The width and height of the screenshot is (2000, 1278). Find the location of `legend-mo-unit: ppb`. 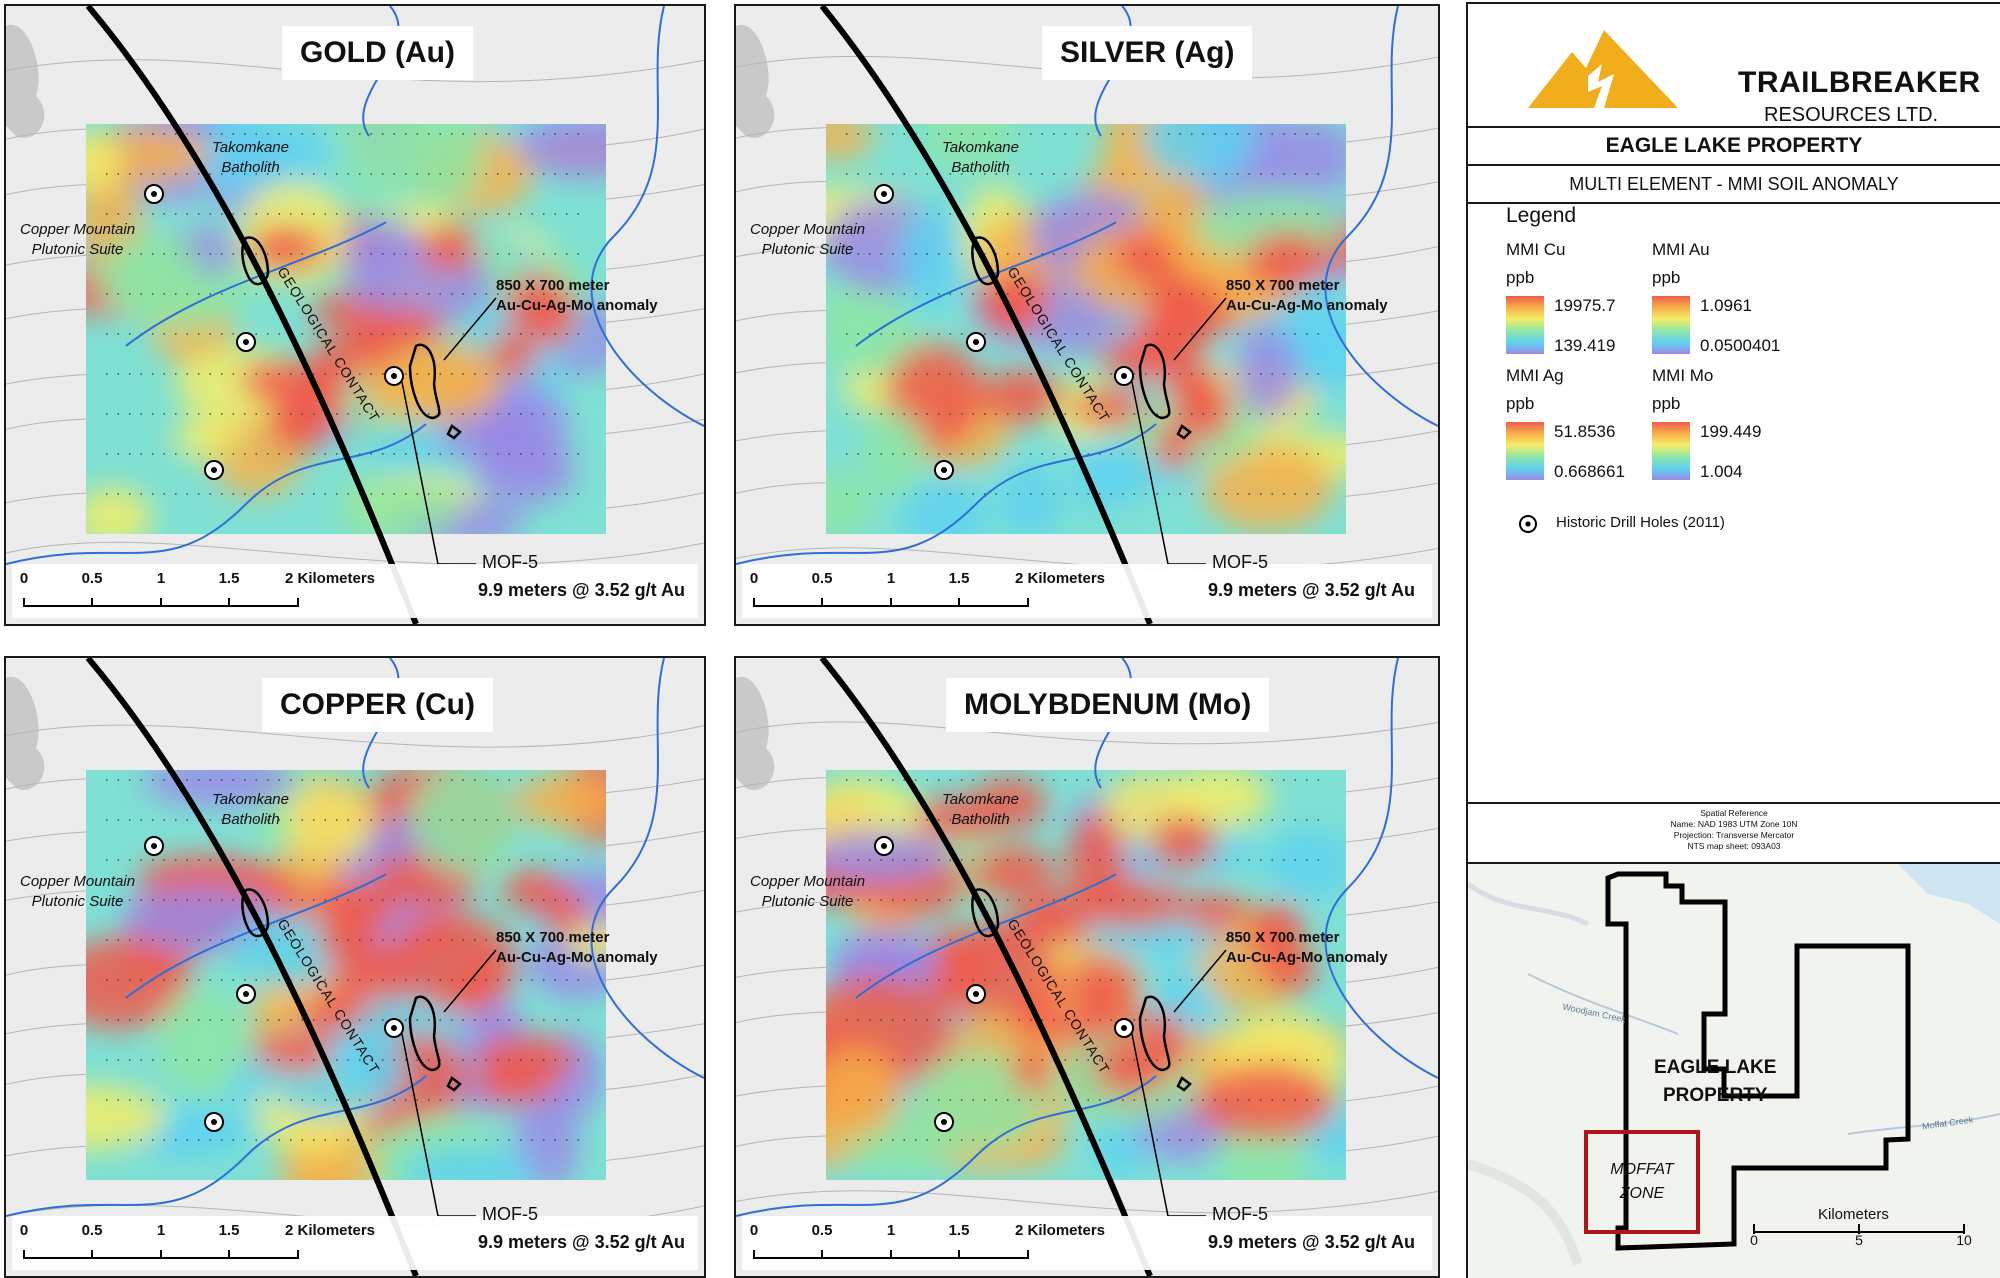

legend-mo-unit: ppb is located at coordinates (1666, 403).